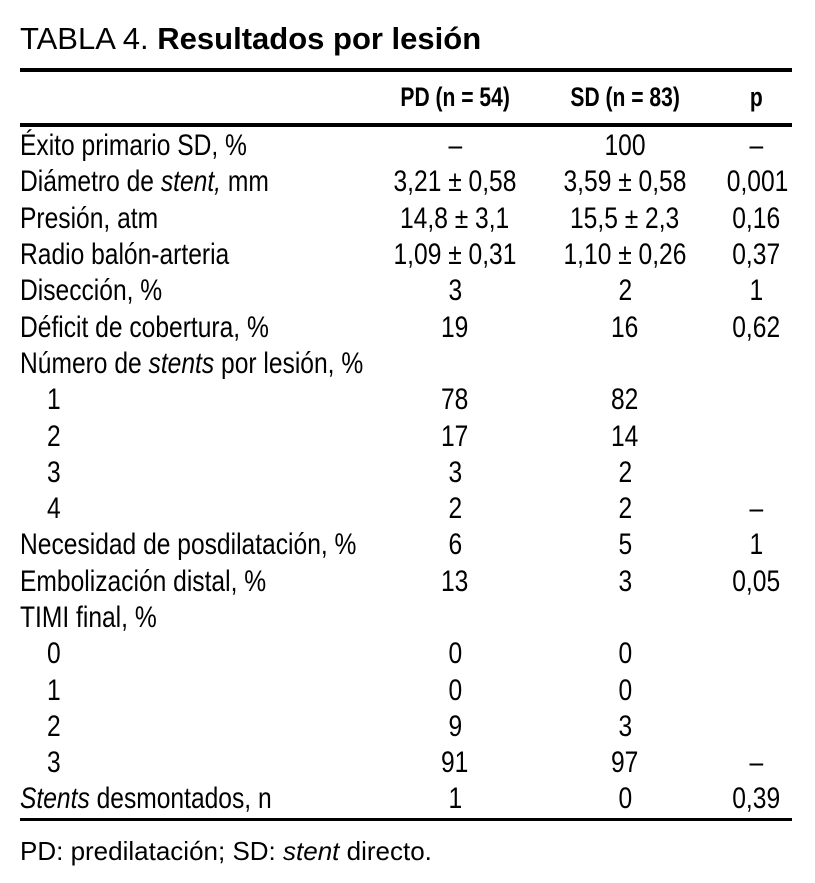 This screenshot has width=815, height=883. I want to click on table-number: TABLA 4., so click(84, 38).